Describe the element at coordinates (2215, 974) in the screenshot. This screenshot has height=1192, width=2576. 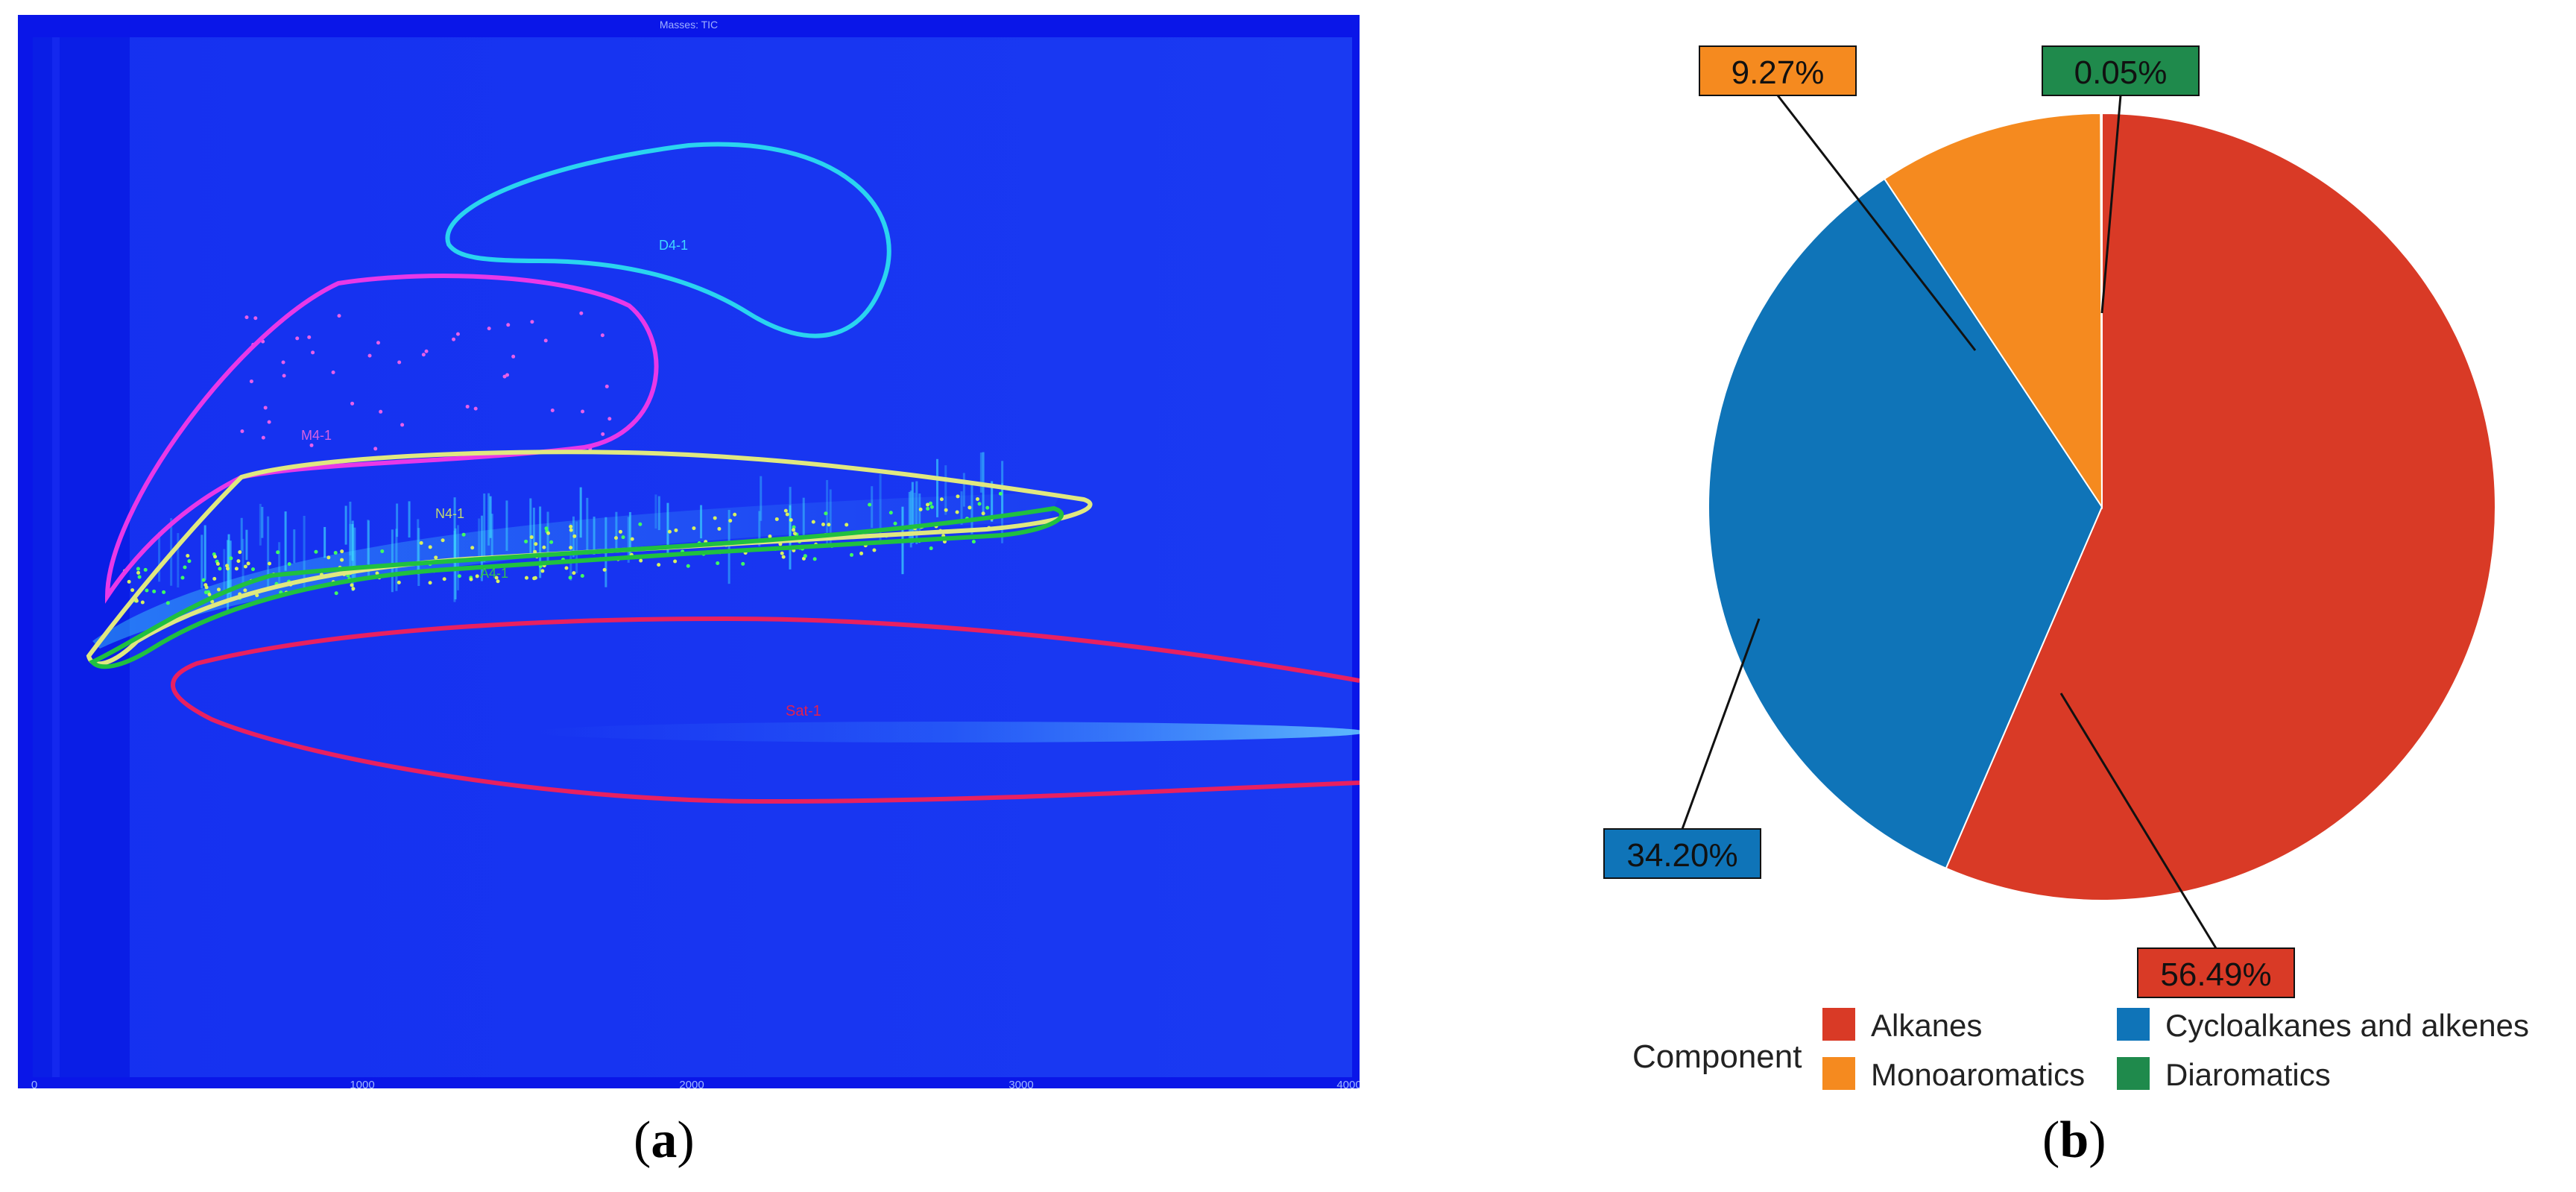
I see `data-label: 56.49%` at that location.